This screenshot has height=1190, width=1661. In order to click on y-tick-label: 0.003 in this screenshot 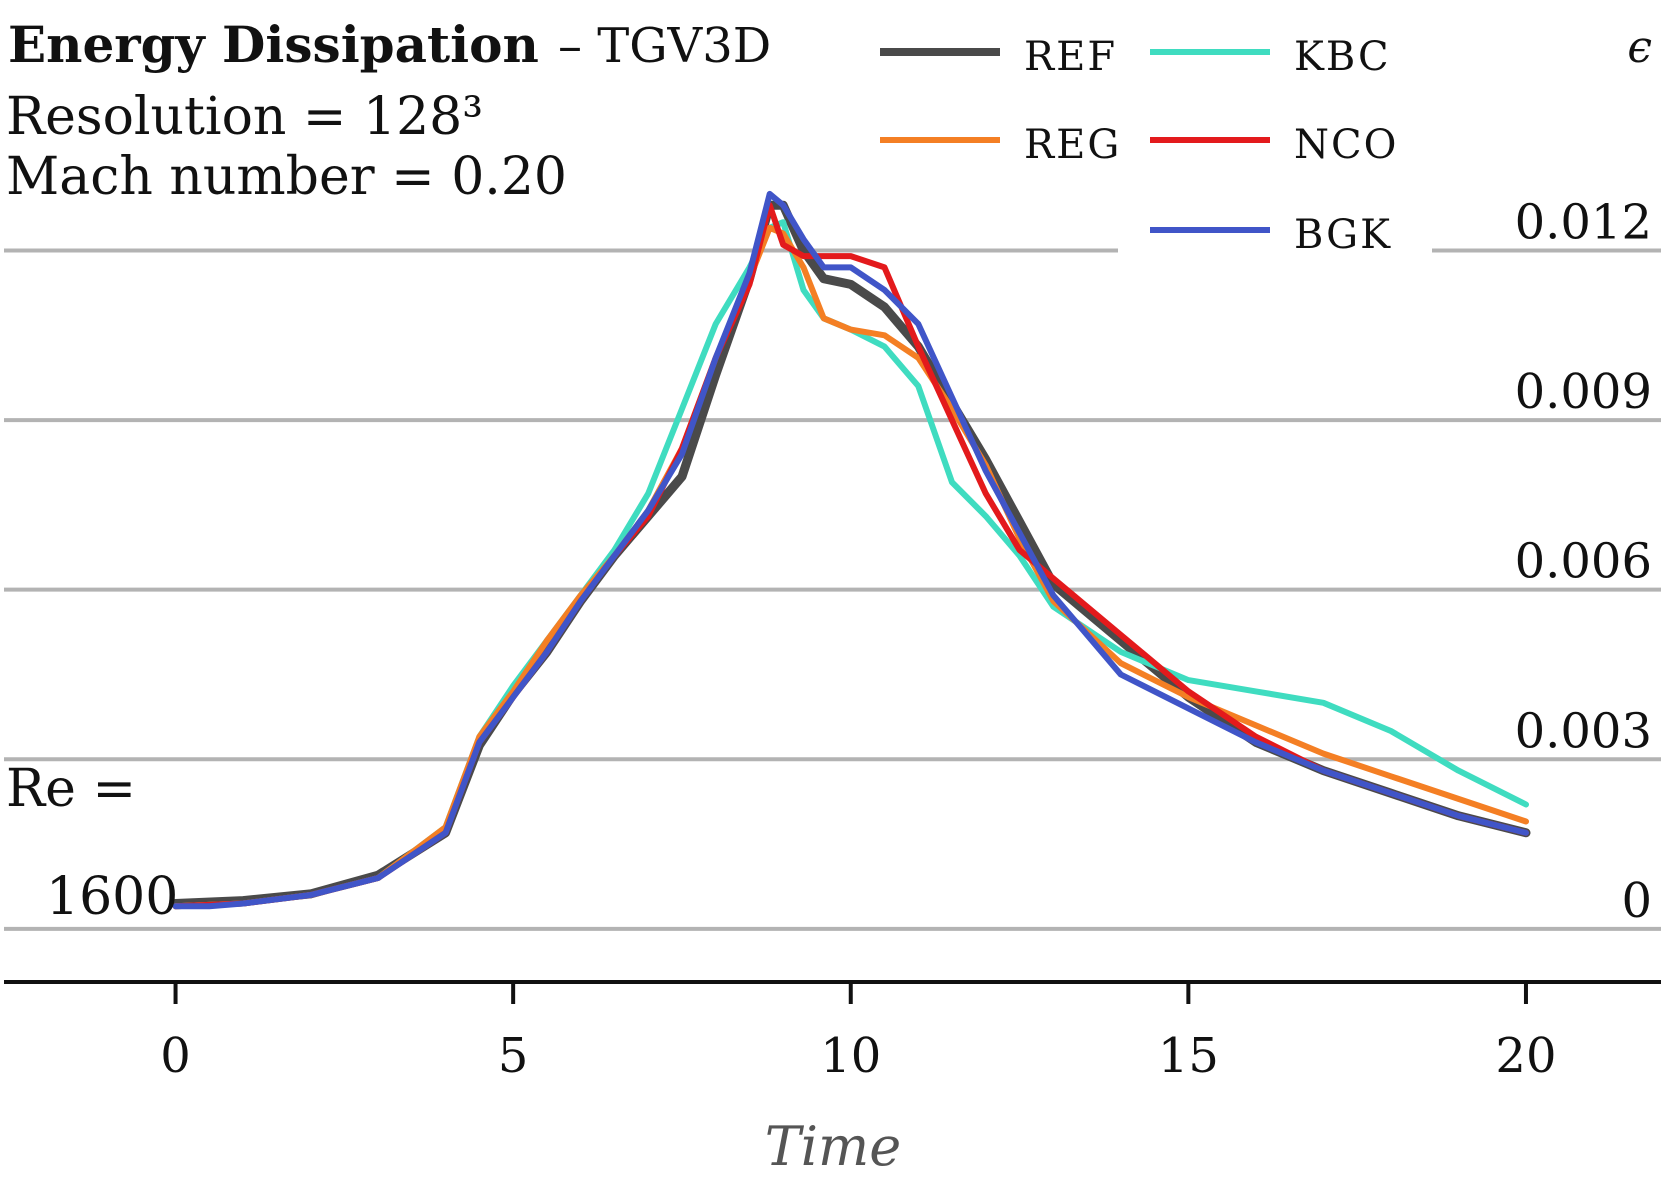, I will do `click(1583, 731)`.